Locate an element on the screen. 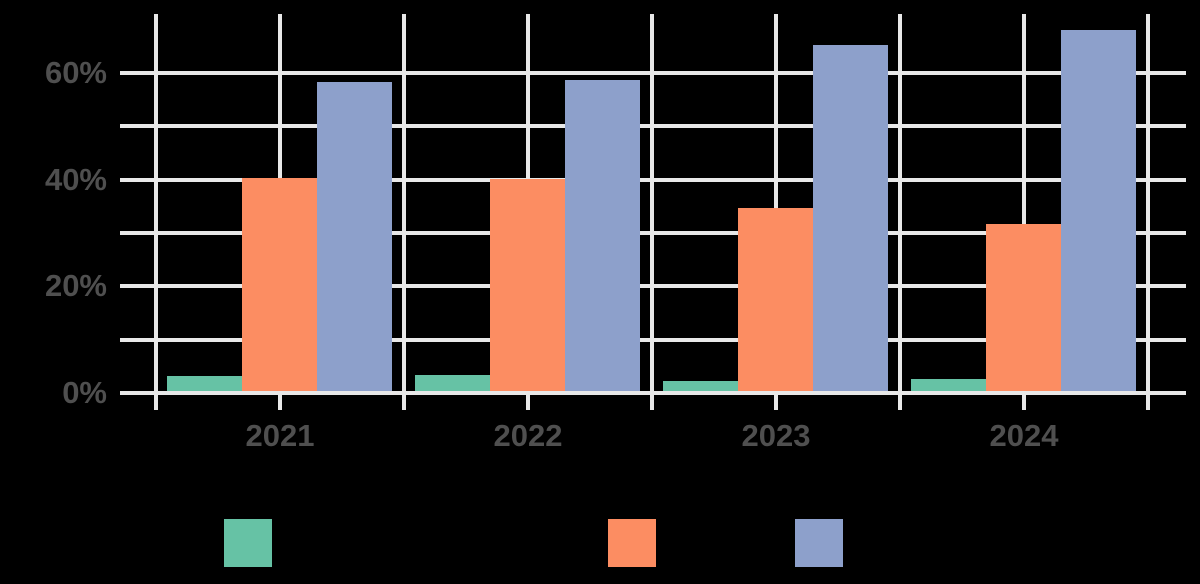 The height and width of the screenshot is (584, 1200). bar-2022-series-blue is located at coordinates (603, 235).